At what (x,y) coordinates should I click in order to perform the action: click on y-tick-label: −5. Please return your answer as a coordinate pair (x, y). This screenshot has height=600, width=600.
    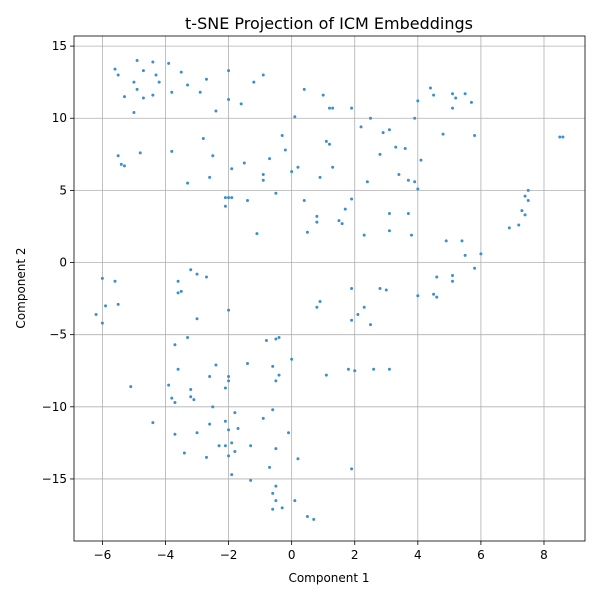
    Looking at the image, I should click on (58, 335).